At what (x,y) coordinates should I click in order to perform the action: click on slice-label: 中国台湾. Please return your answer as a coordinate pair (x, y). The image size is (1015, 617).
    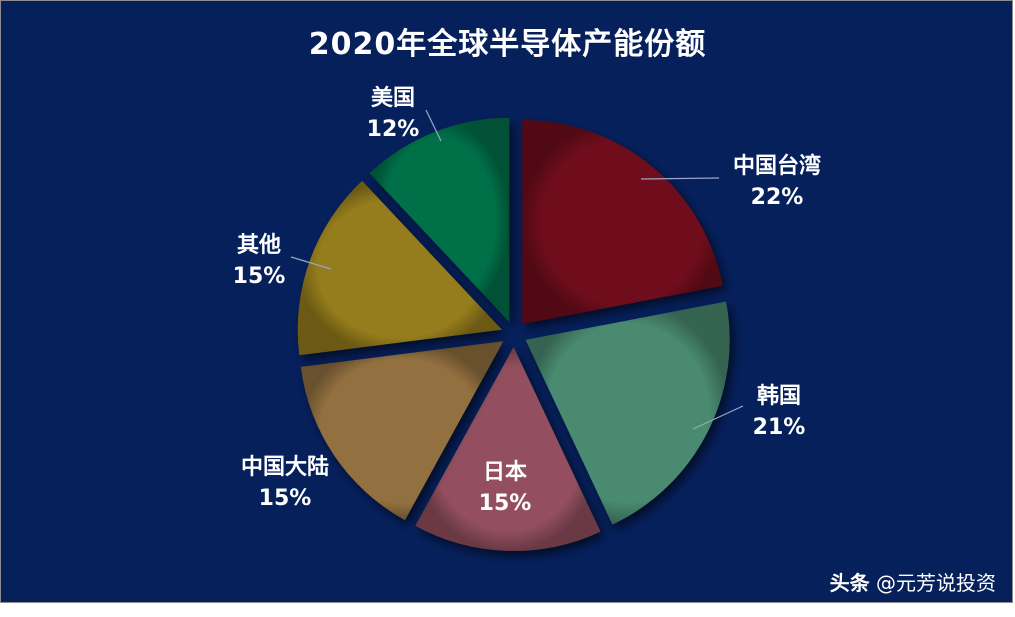
    Looking at the image, I should click on (777, 166).